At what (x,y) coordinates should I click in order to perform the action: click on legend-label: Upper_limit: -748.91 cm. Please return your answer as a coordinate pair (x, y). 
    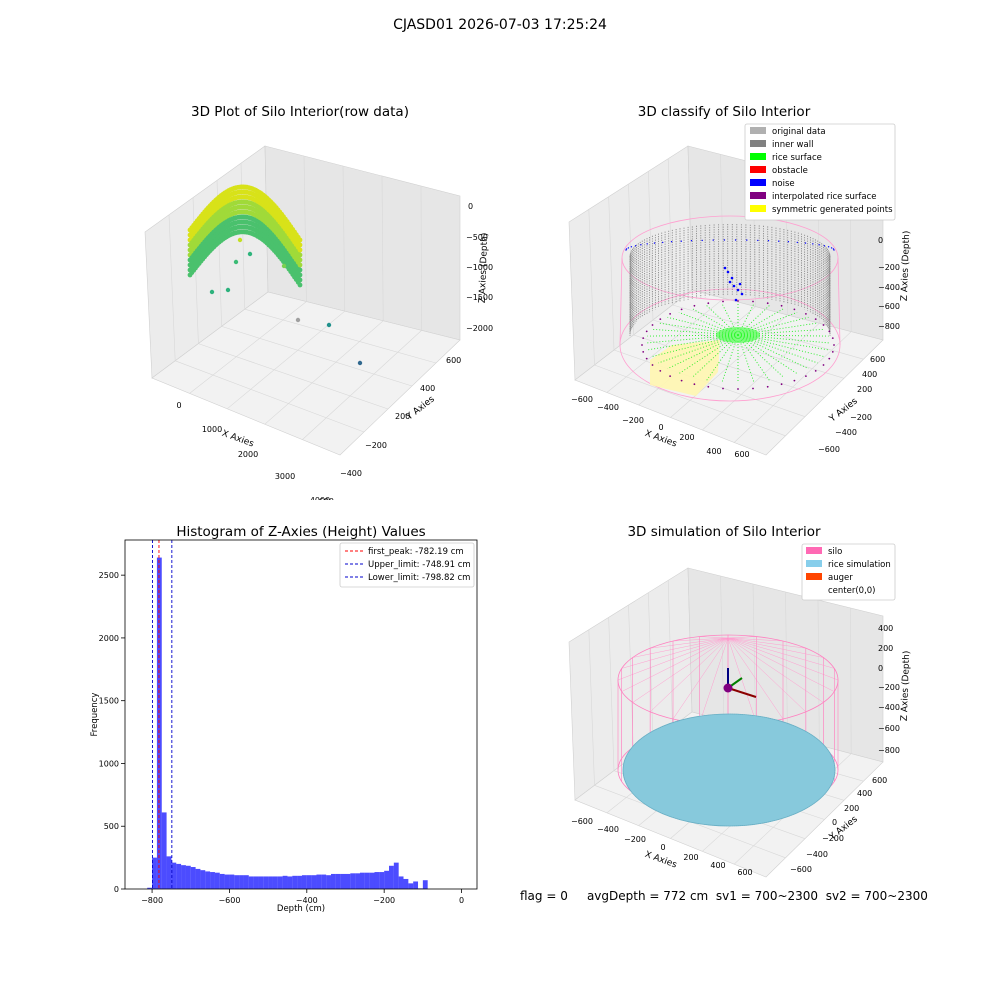
    Looking at the image, I should click on (419, 565).